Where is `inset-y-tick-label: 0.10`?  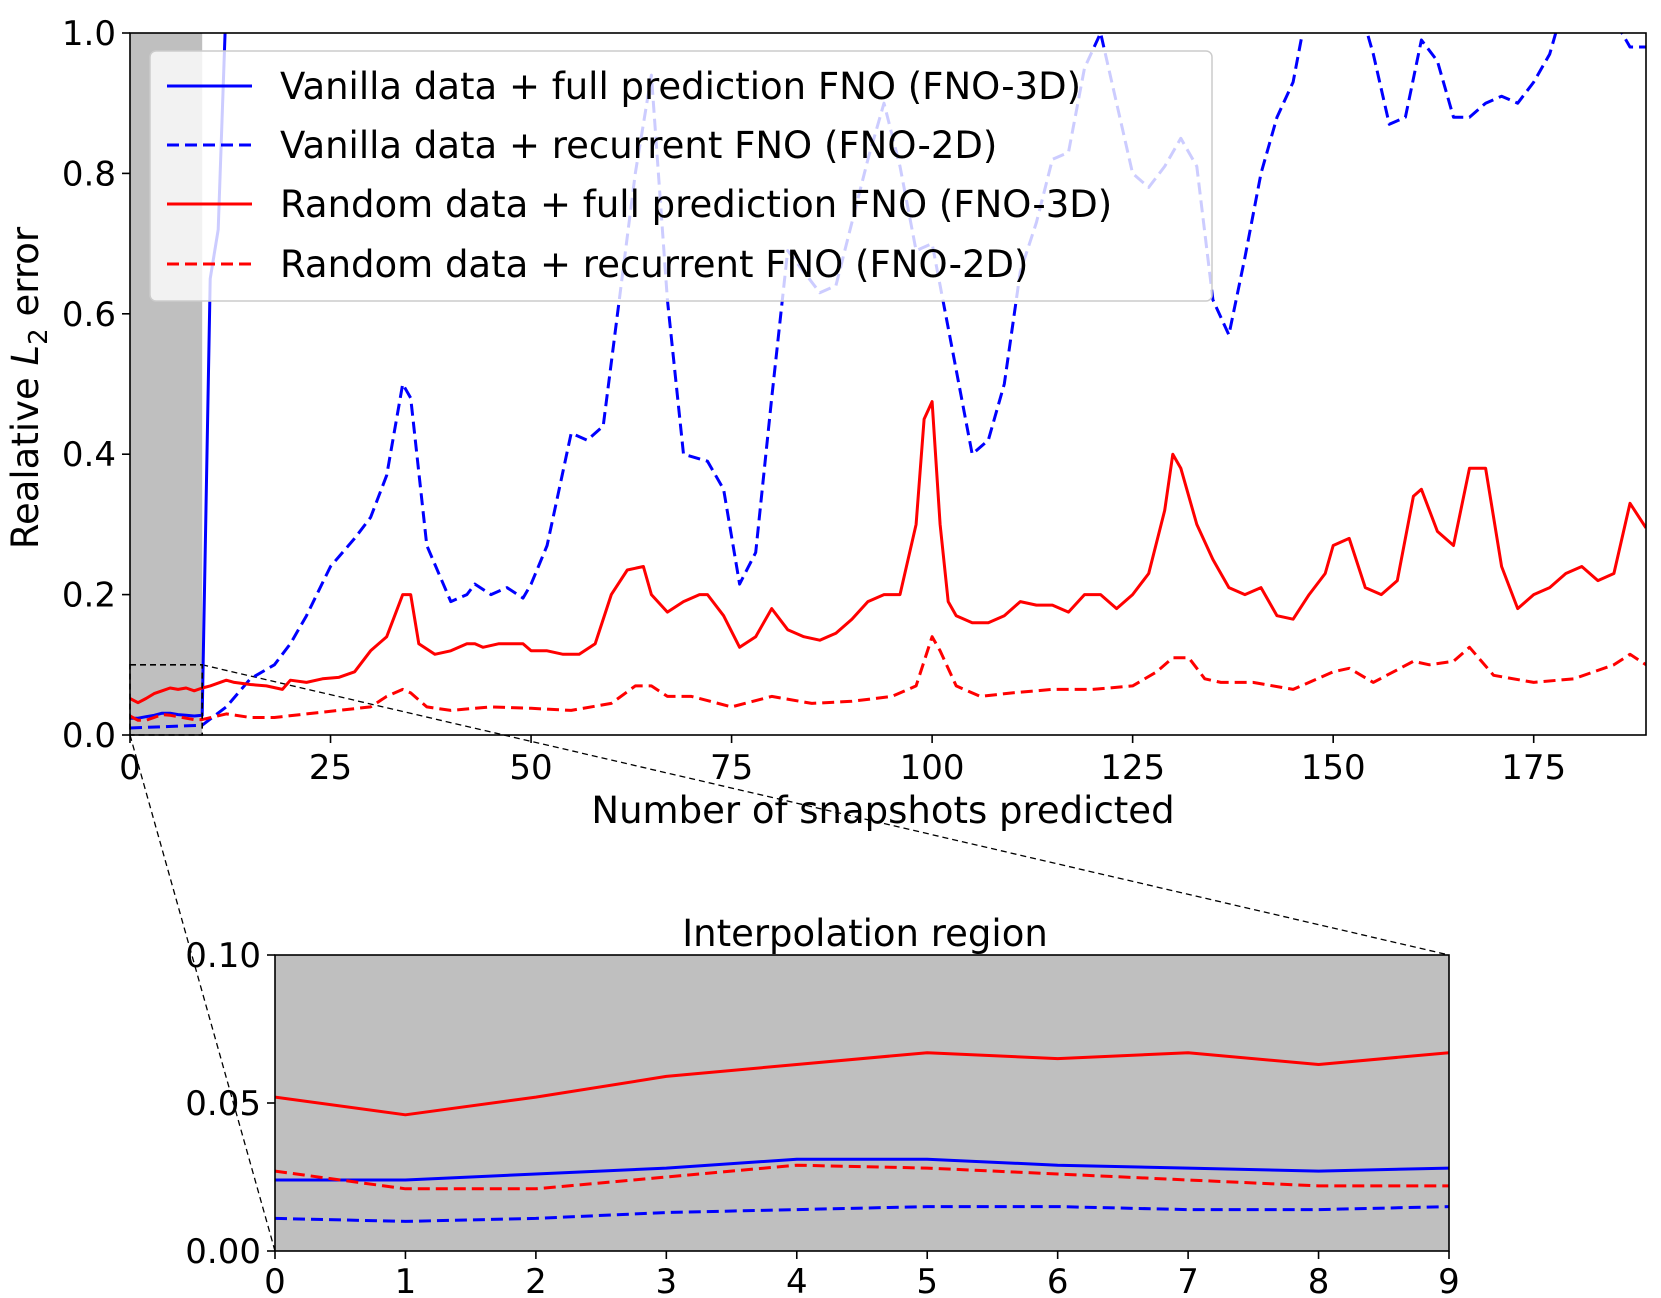 inset-y-tick-label: 0.10 is located at coordinates (223, 956).